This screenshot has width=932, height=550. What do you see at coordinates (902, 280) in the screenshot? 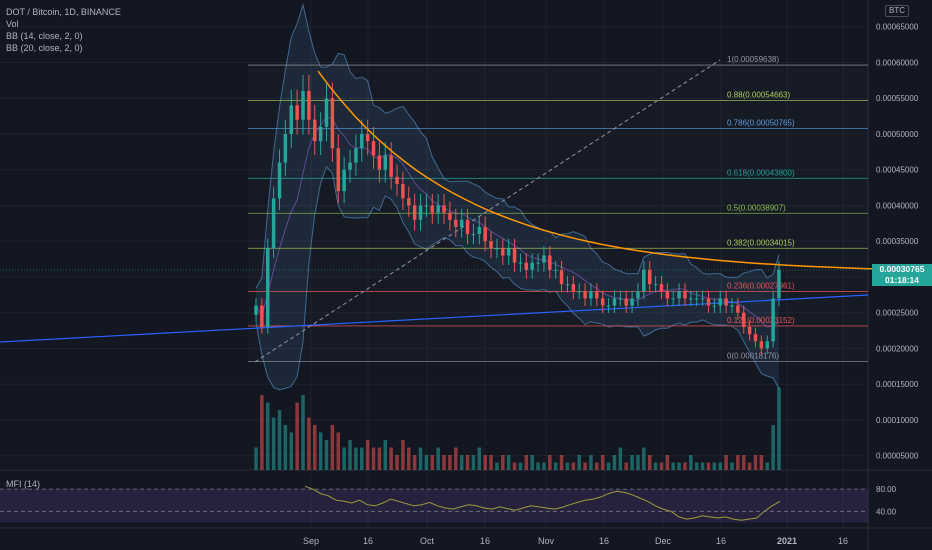
I see `bar-countdown: 01:18:14` at bounding box center [902, 280].